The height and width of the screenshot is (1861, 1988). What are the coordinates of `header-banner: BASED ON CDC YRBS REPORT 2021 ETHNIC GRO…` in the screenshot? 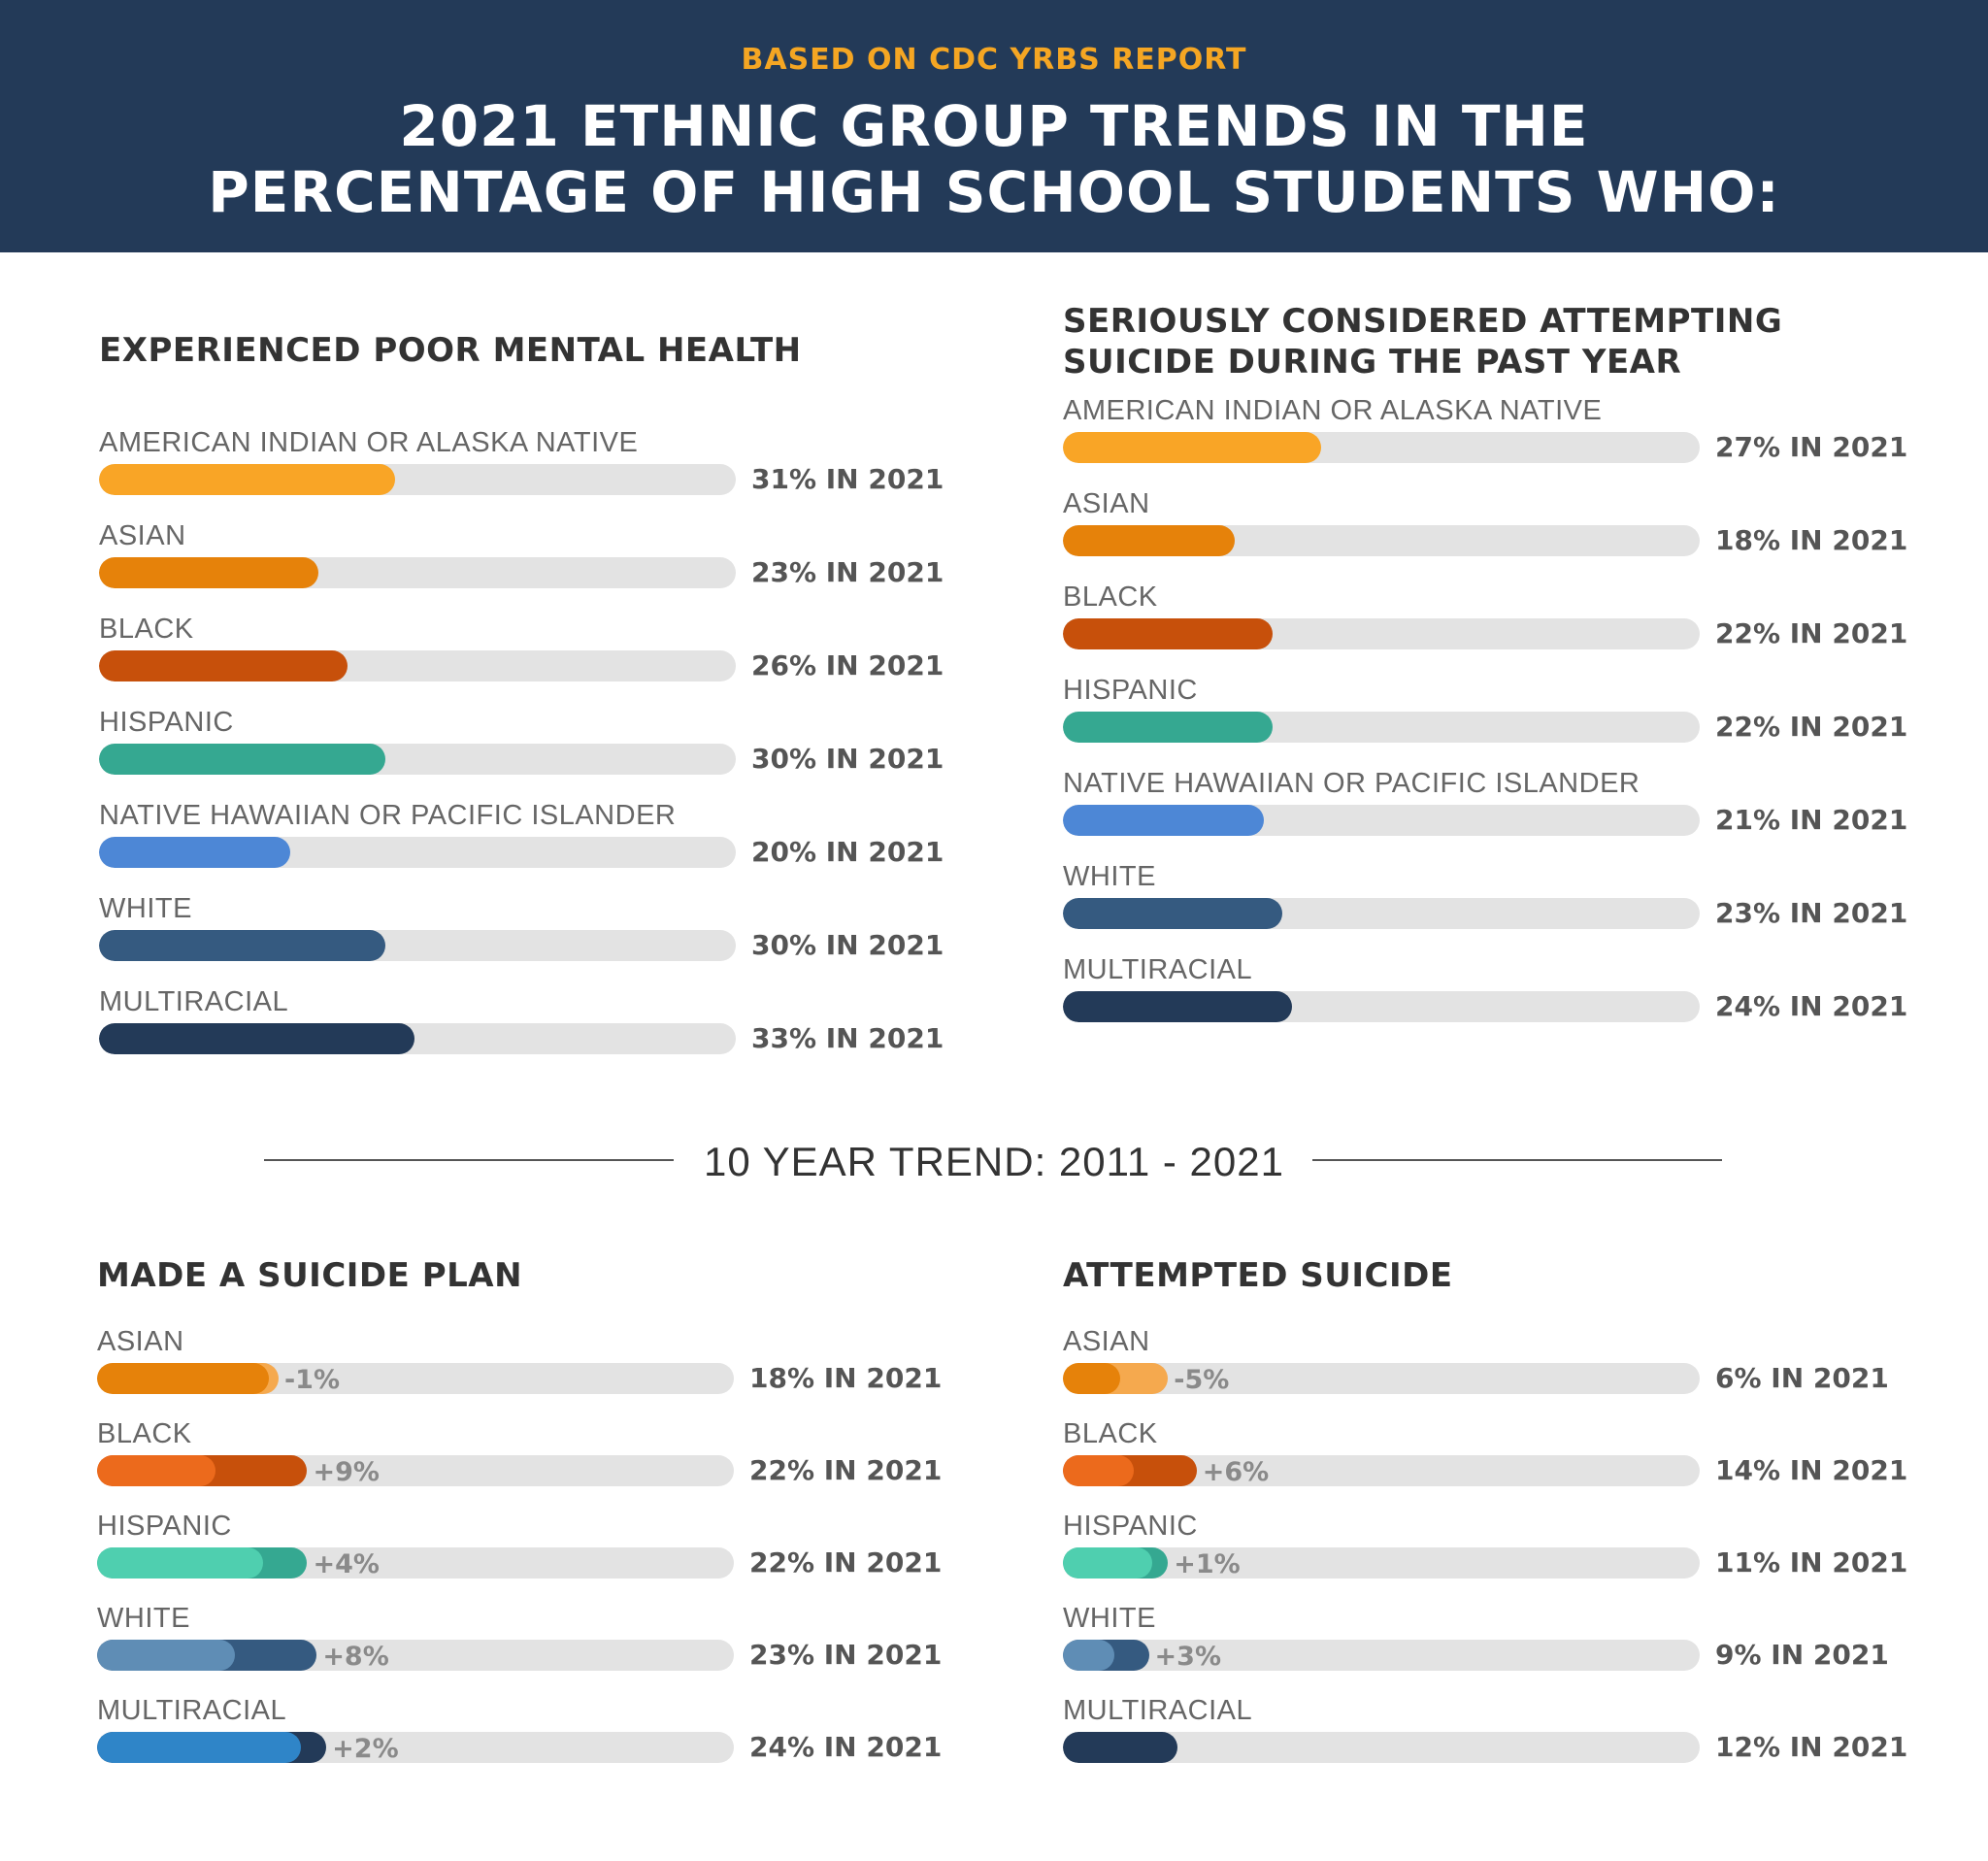 It's located at (994, 126).